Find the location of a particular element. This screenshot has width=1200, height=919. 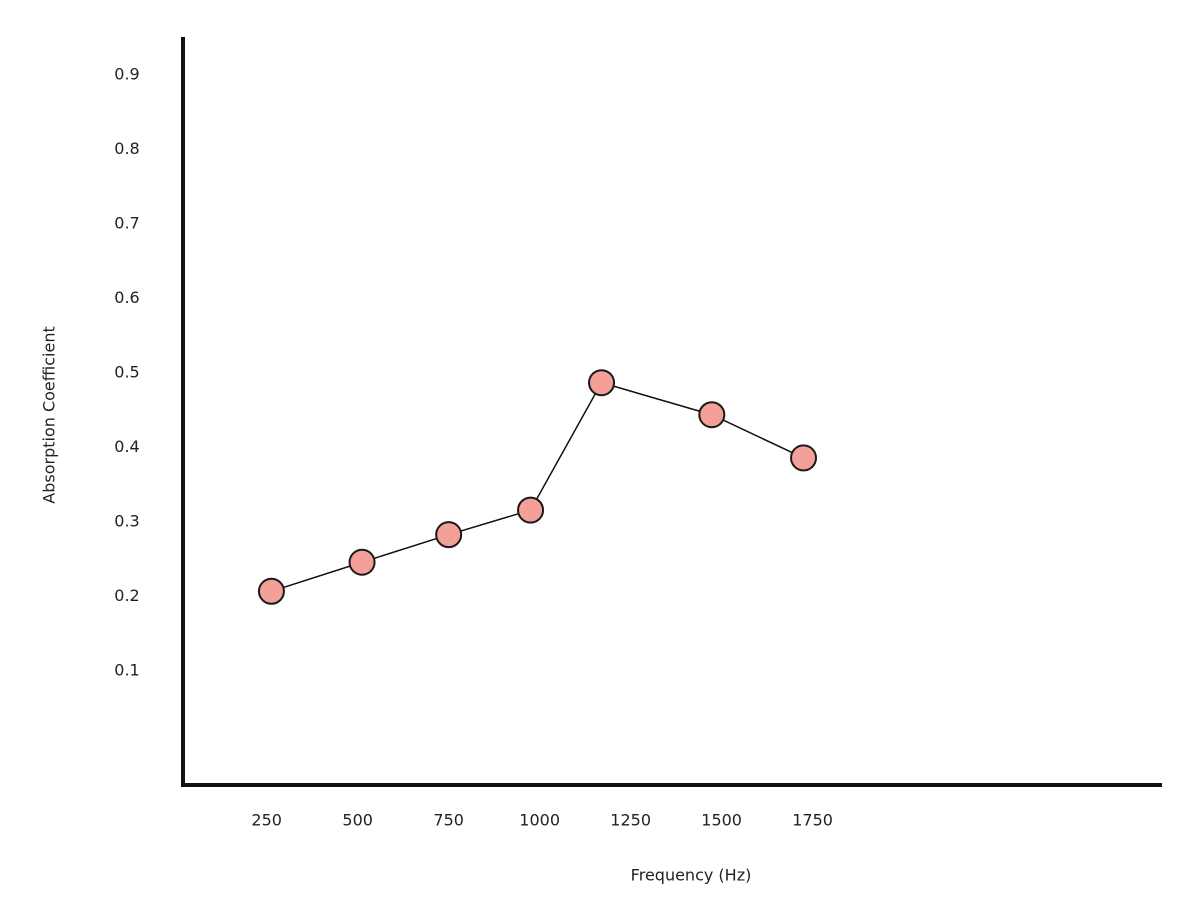

x-axis-title: Frequency (Hz) is located at coordinates (691, 875).